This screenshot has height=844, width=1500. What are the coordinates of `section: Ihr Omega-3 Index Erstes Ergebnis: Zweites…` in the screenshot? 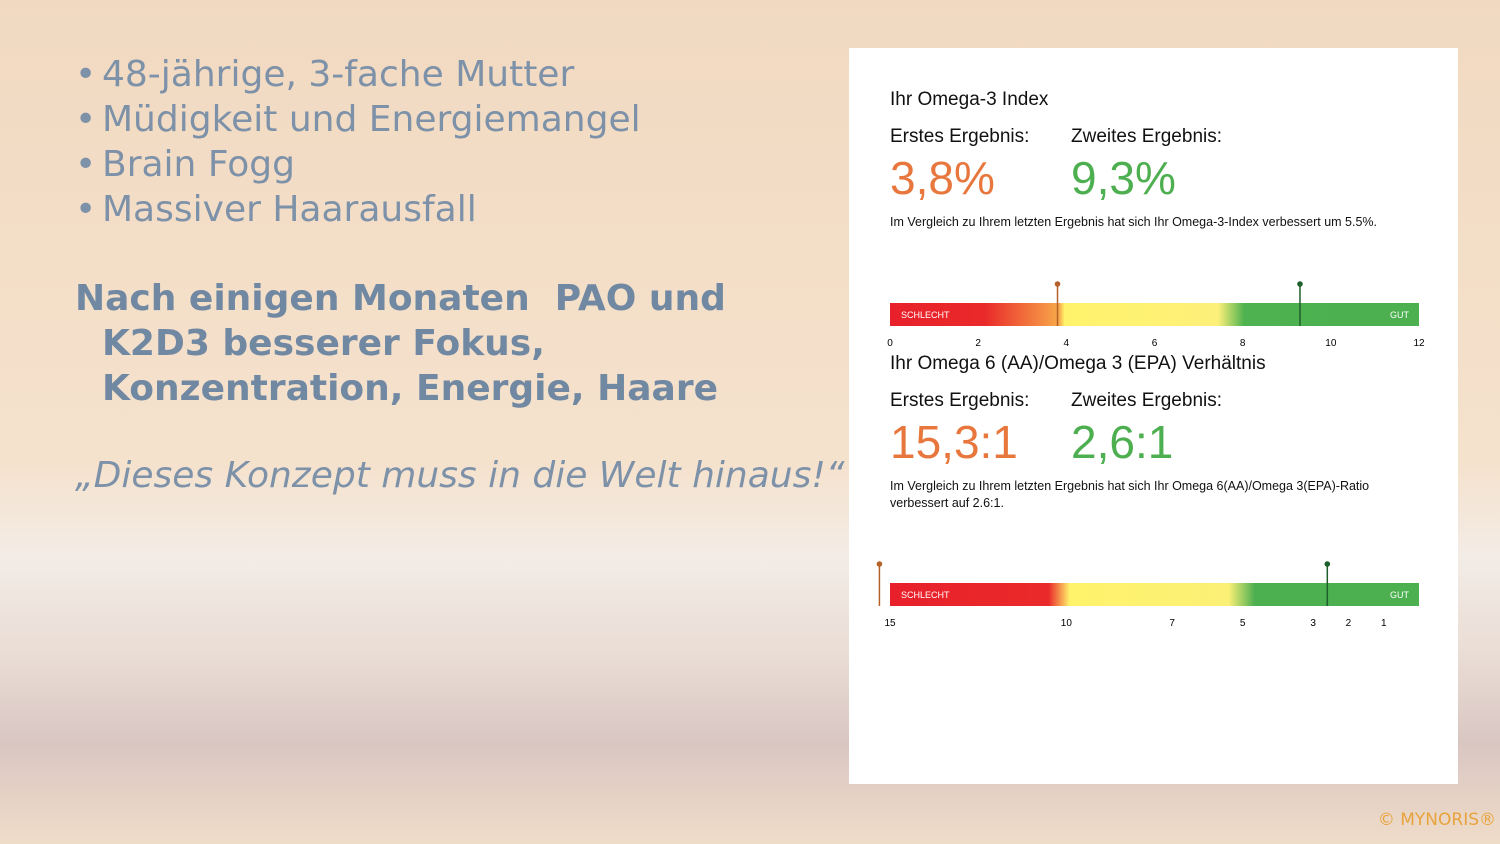 It's located at (1158, 219).